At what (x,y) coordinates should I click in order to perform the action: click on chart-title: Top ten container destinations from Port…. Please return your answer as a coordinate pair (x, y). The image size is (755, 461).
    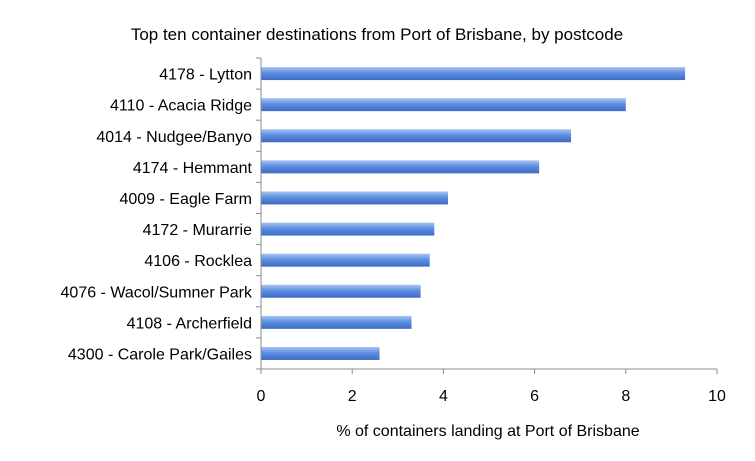
    Looking at the image, I should click on (377, 34).